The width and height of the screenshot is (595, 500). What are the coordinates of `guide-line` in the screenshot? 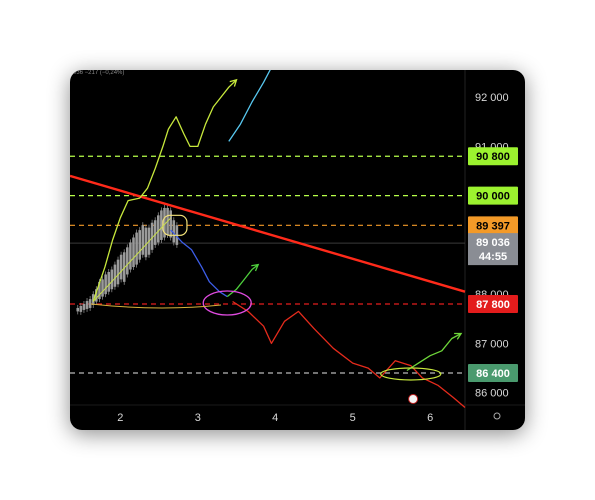 It's located at (132, 259).